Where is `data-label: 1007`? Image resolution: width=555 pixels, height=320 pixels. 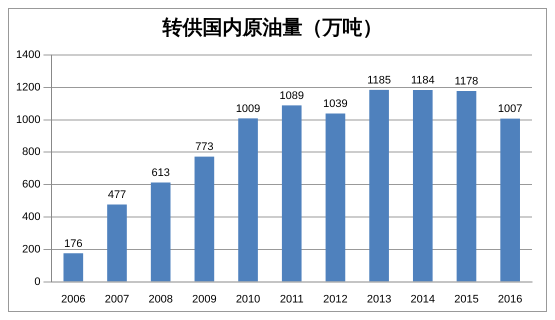 data-label: 1007 is located at coordinates (510, 109).